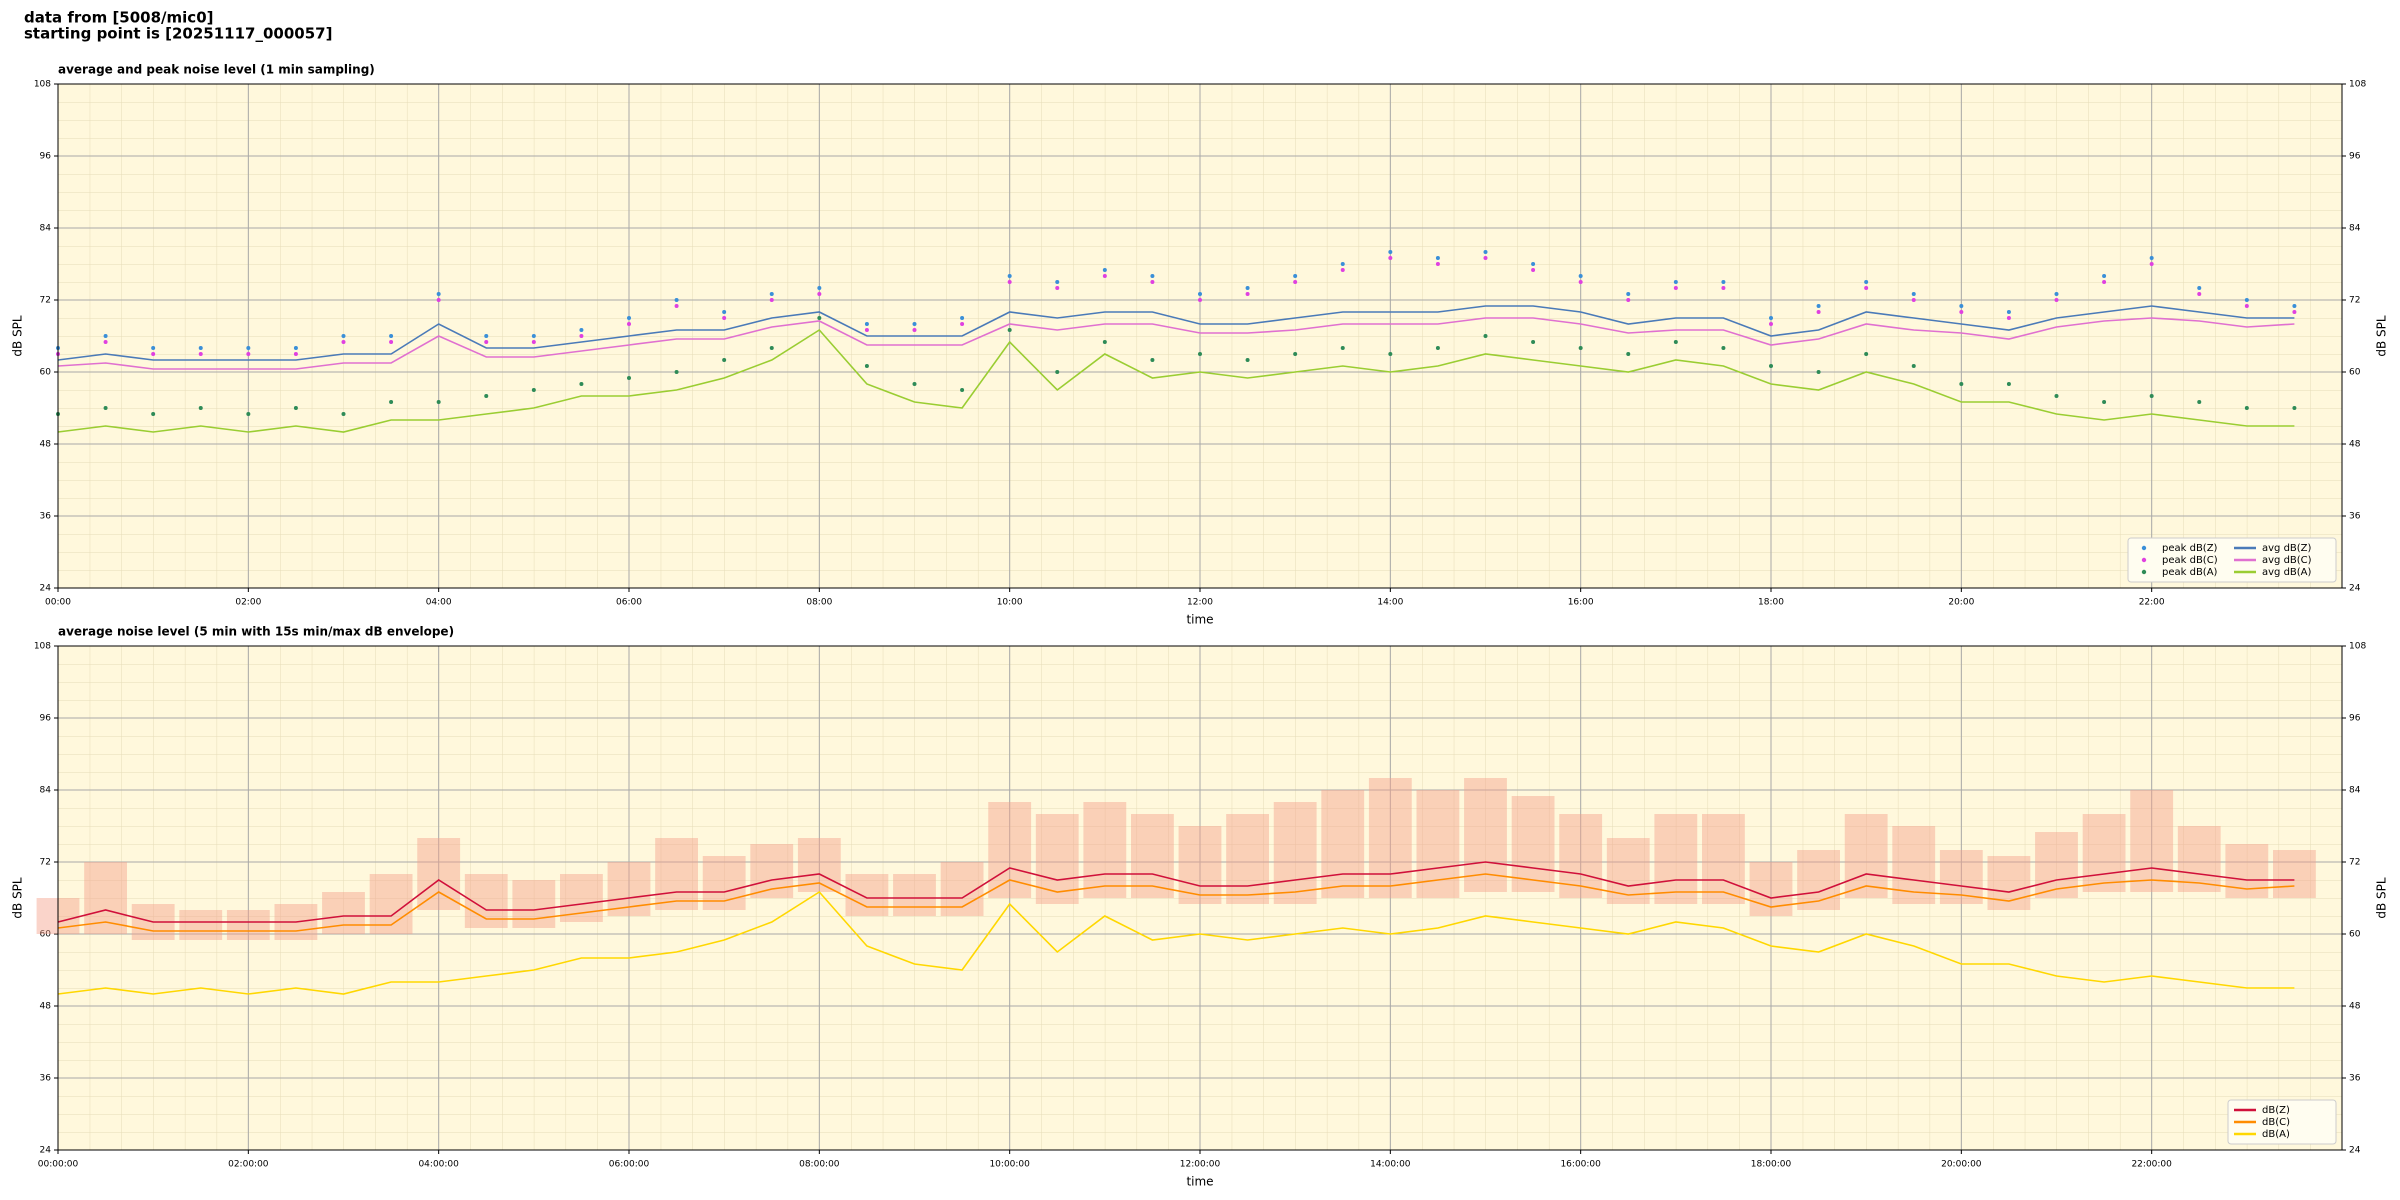 The image size is (2400, 1200). Describe the element at coordinates (819, 1165) in the screenshot. I see `x-tick-label: 08:00:00` at that location.